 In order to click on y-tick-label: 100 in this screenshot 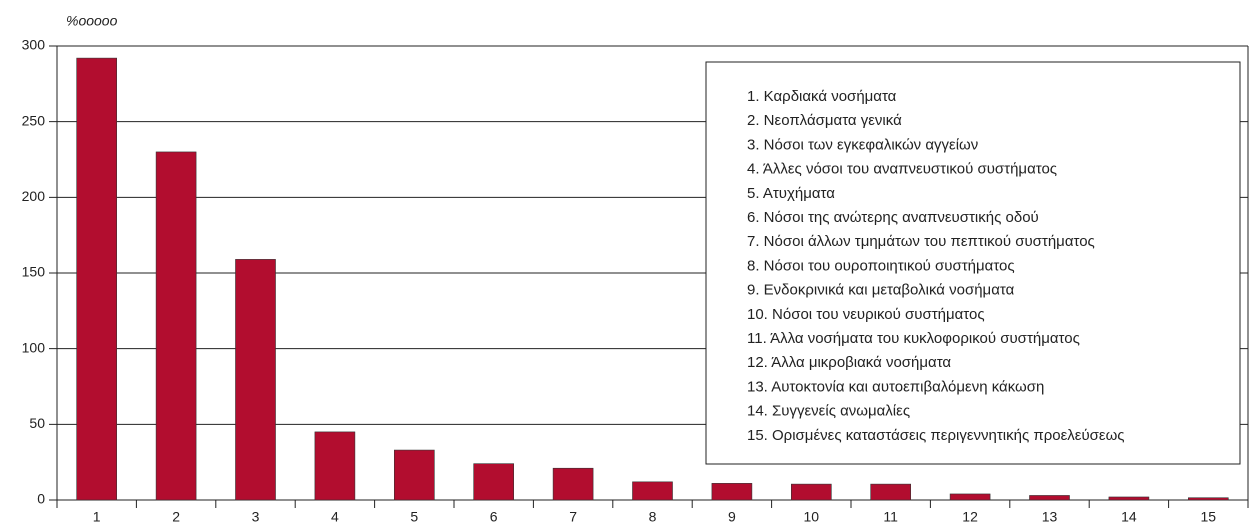, I will do `click(34, 347)`.